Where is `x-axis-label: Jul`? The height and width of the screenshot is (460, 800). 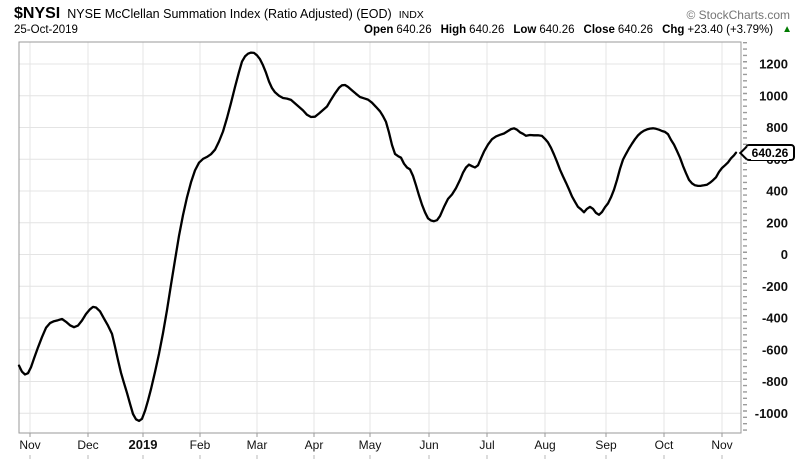 x-axis-label: Jul is located at coordinates (486, 445).